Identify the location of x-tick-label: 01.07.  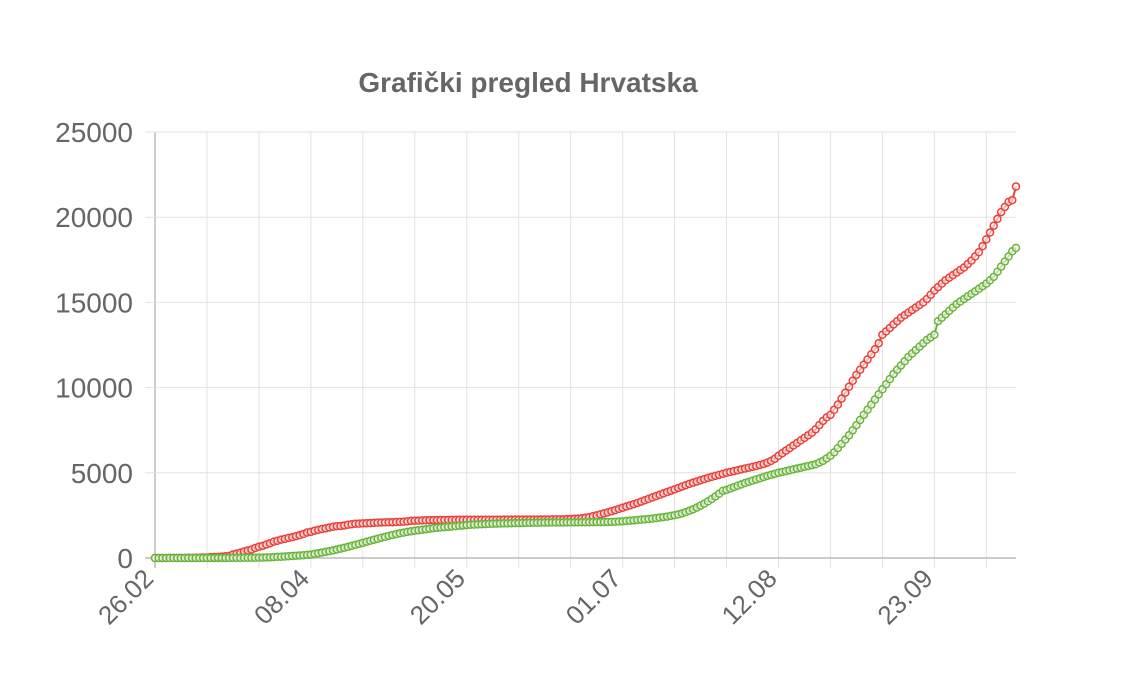
(593, 596).